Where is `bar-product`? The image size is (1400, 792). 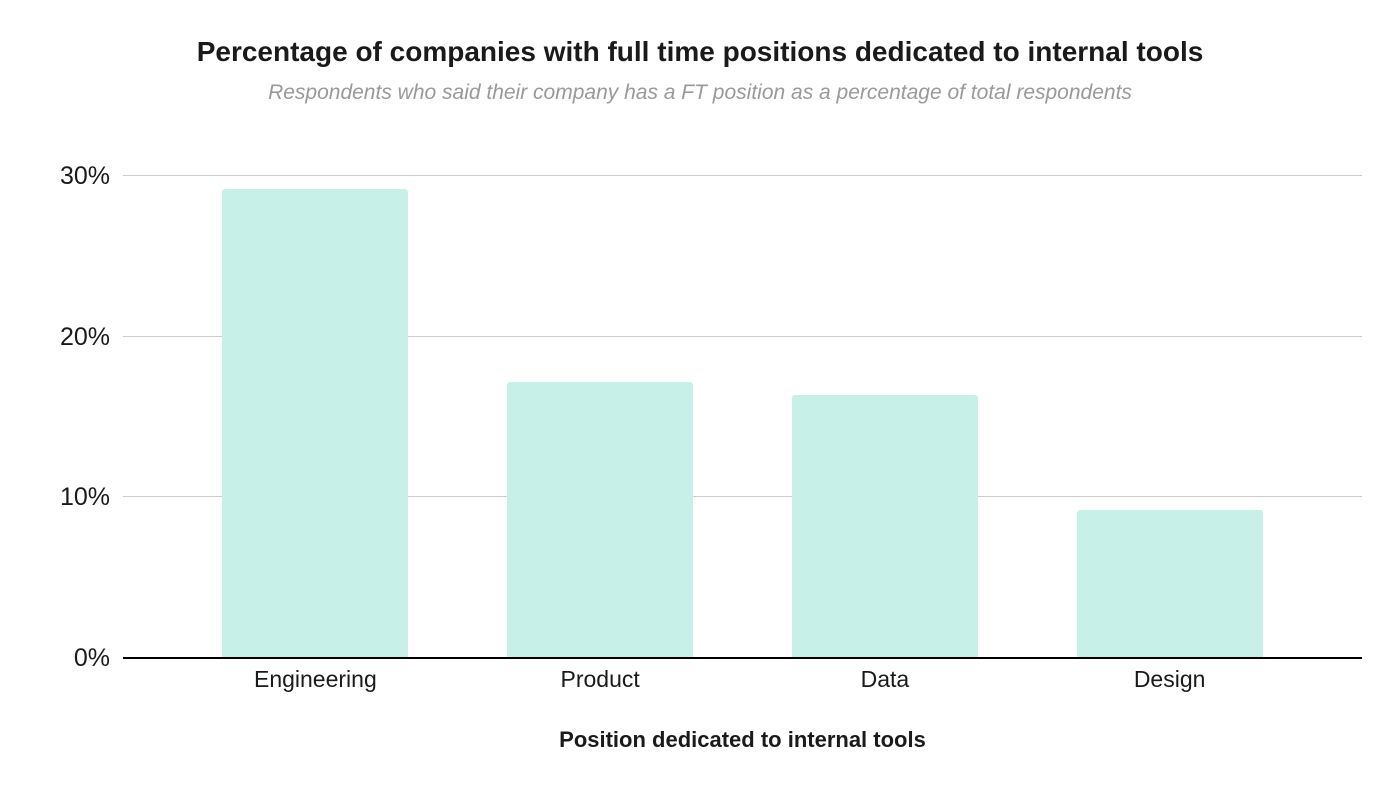 bar-product is located at coordinates (600, 519).